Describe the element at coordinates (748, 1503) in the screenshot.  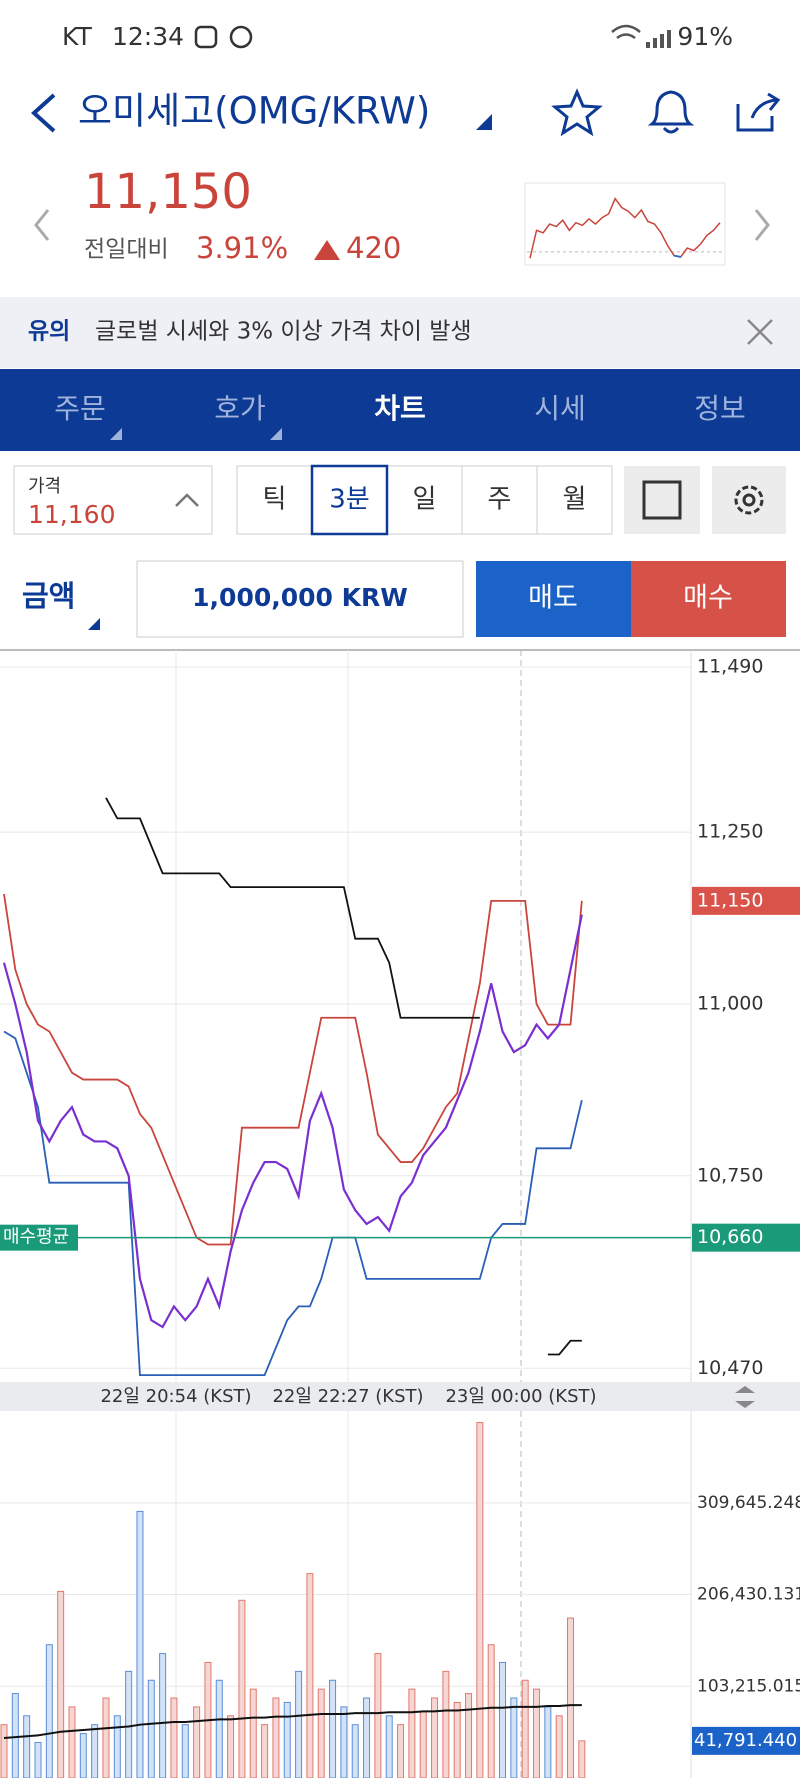
I see `y-tick-label: 309,645.248` at that location.